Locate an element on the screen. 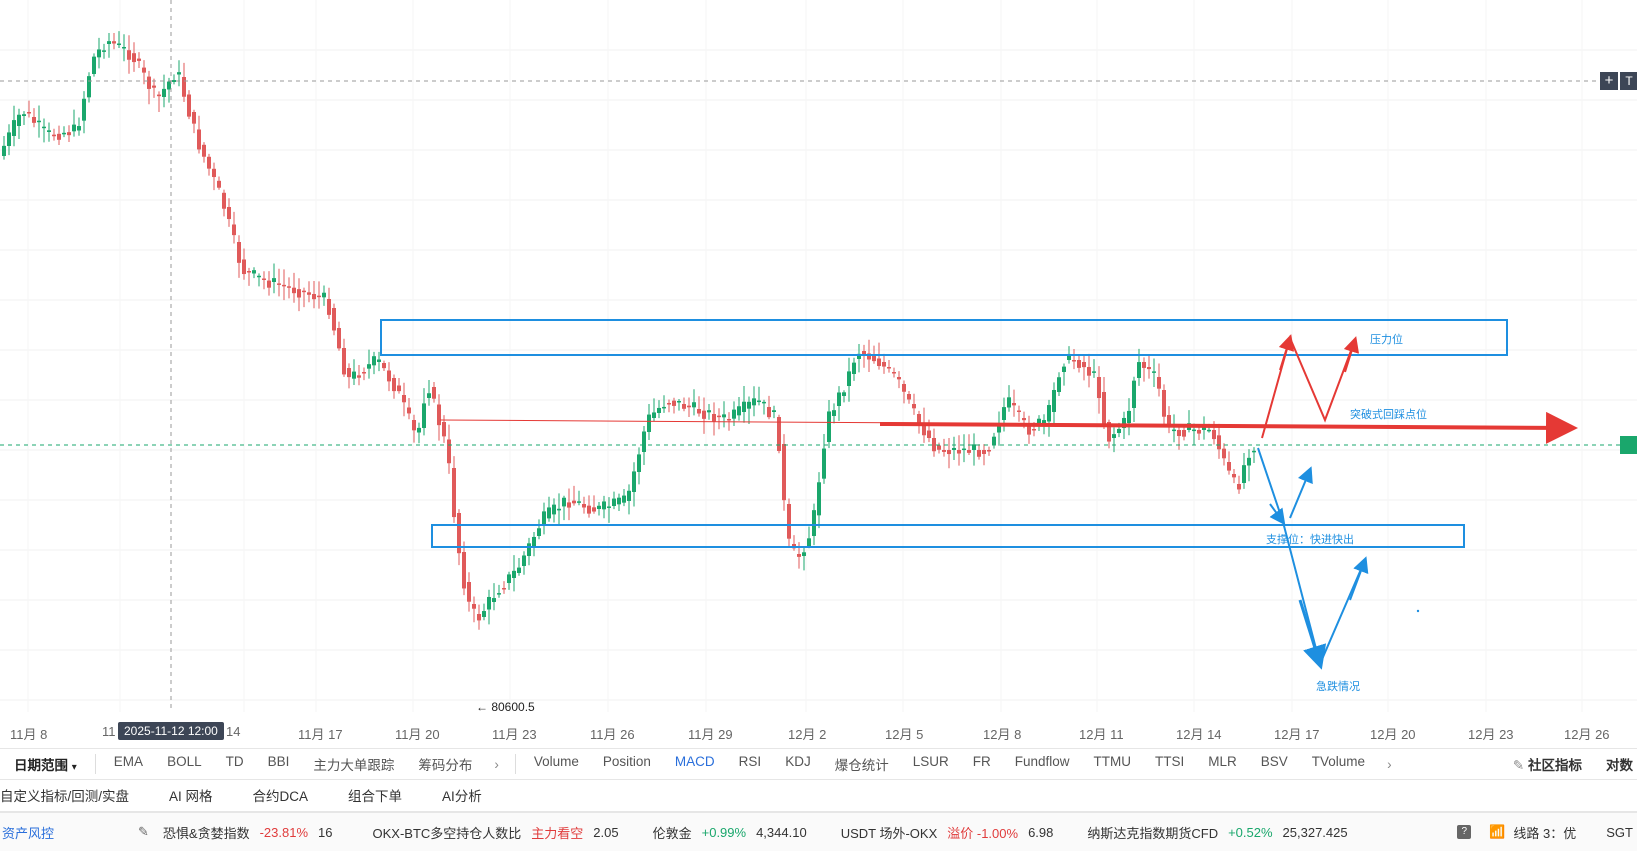 This screenshot has height=851, width=1637. main-indicator-tab: EMA is located at coordinates (128, 761).